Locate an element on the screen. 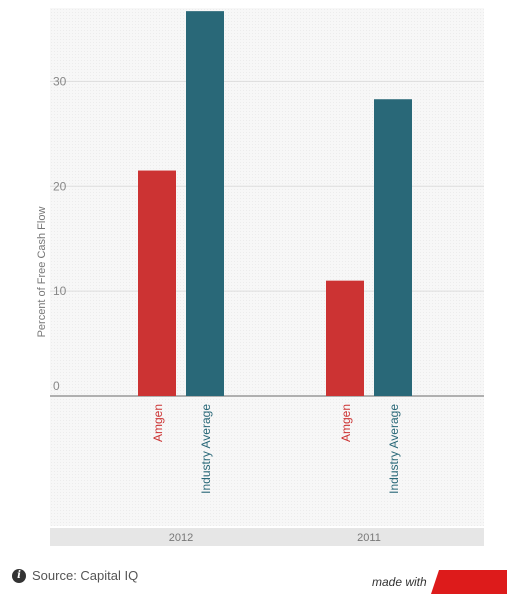 The image size is (514, 600). info-icon: i is located at coordinates (19, 575).